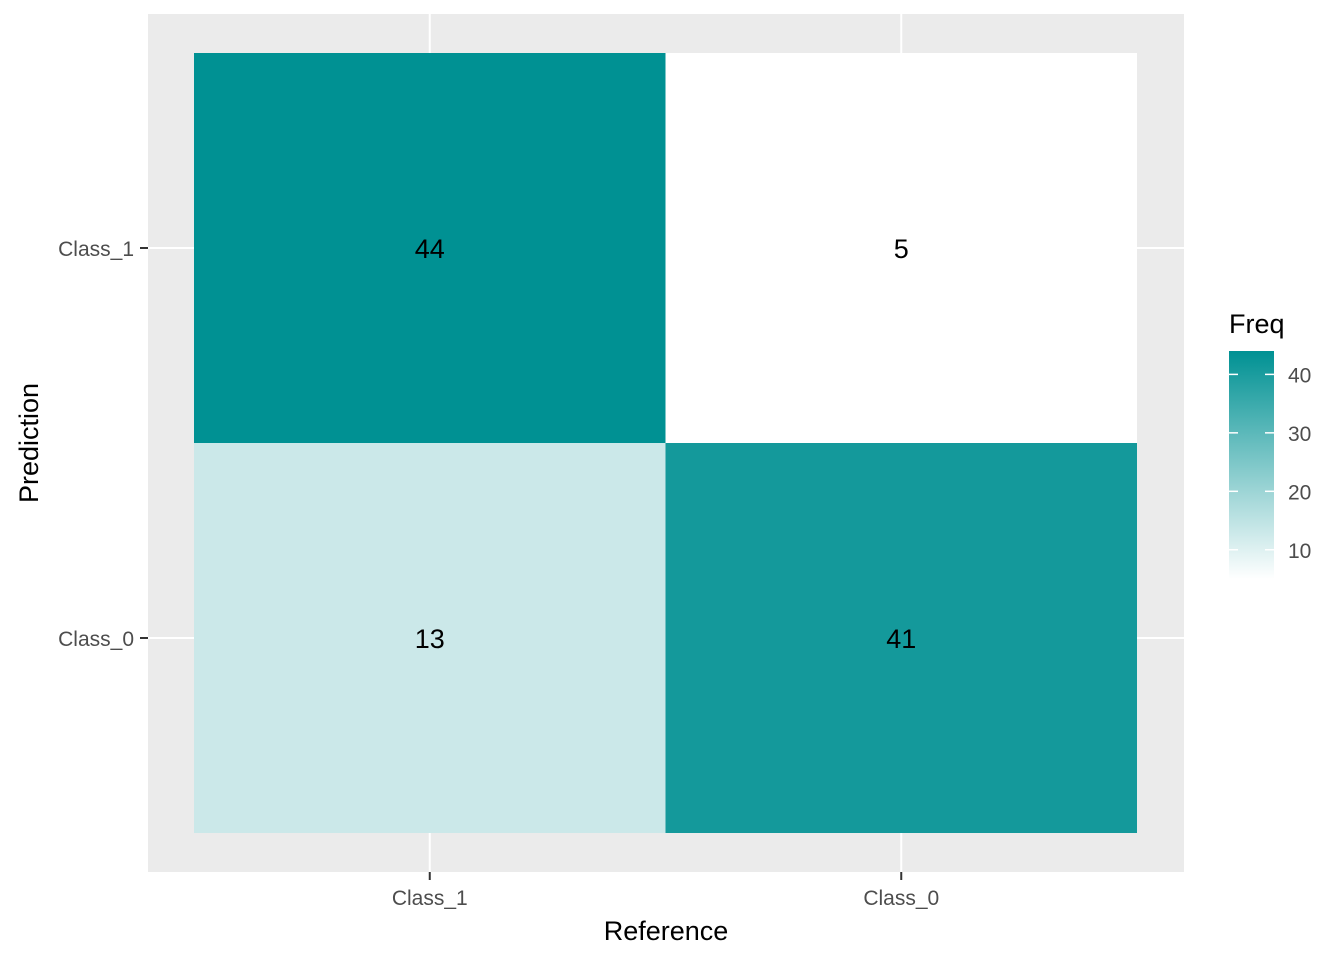 Image resolution: width=1344 pixels, height=965 pixels. I want to click on legend-tick-label: 10, so click(1299, 551).